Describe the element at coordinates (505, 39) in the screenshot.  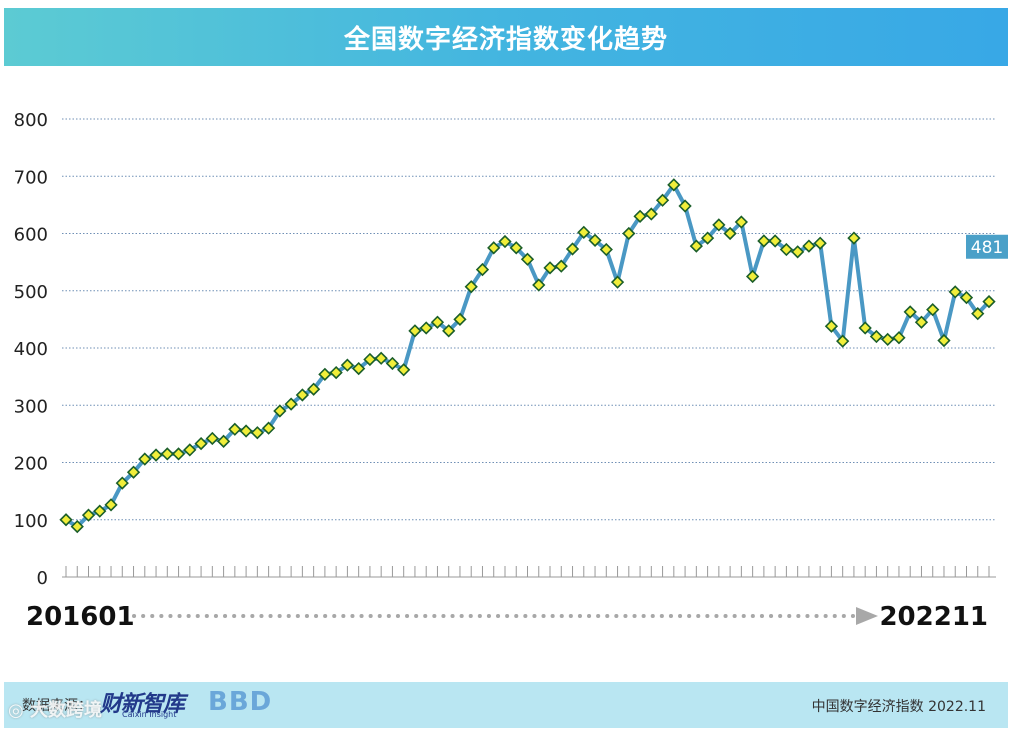
I see `chart-title: 全国数字经济指数变化趋势` at that location.